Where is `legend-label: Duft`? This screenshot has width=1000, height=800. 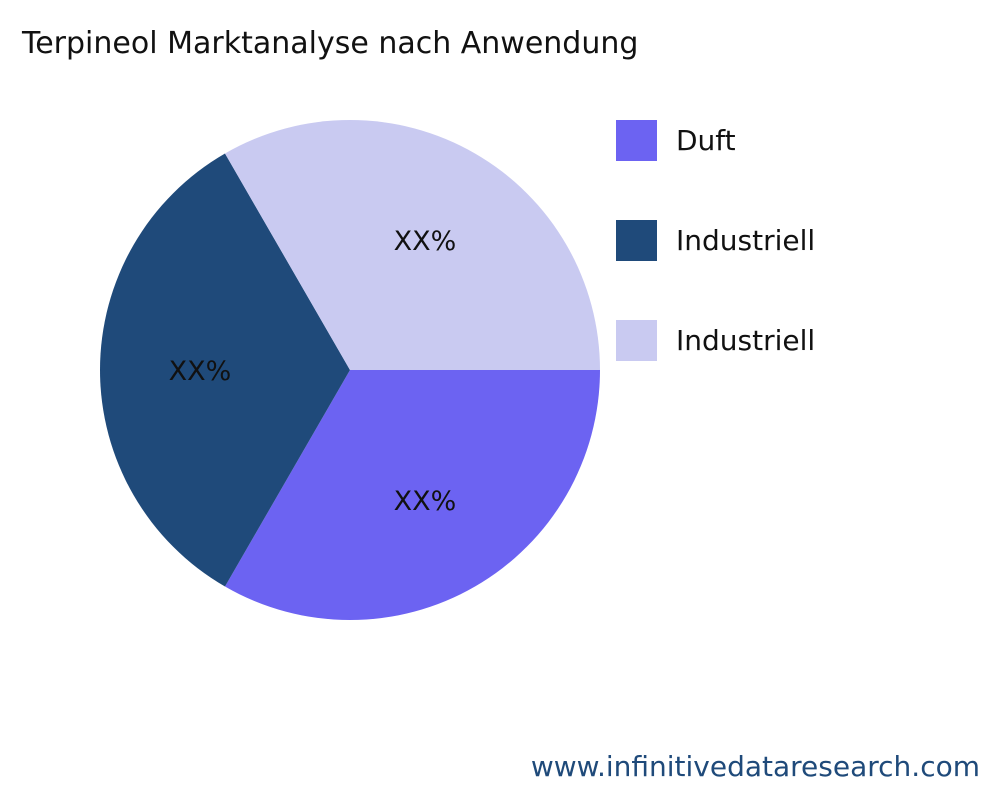 legend-label: Duft is located at coordinates (706, 140).